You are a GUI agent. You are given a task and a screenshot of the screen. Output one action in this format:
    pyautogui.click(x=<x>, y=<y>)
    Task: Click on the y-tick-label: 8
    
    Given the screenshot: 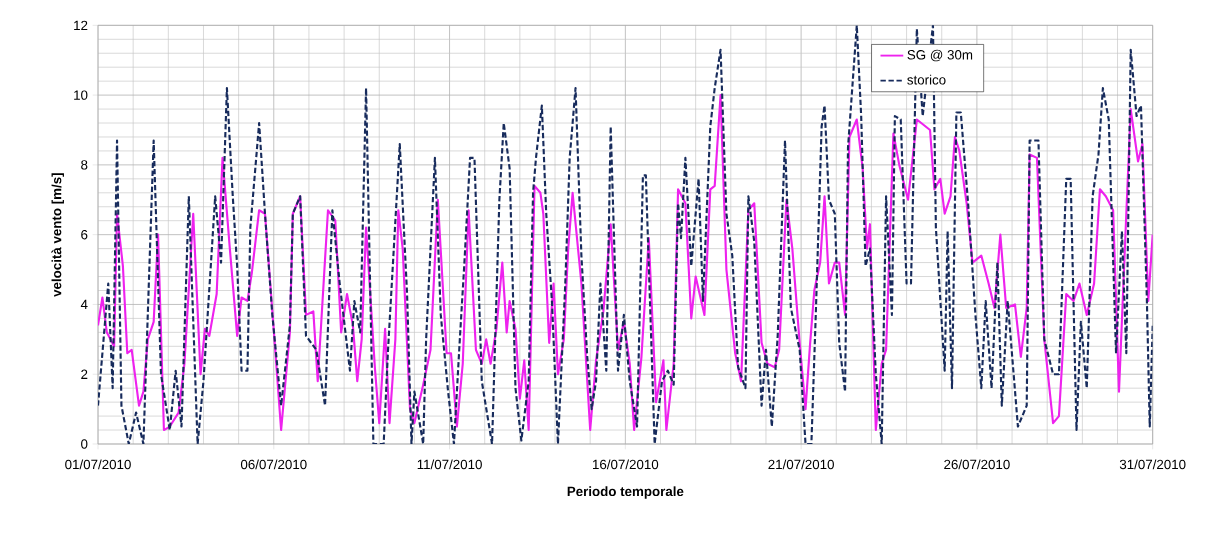 What is the action you would take?
    pyautogui.click(x=84, y=165)
    